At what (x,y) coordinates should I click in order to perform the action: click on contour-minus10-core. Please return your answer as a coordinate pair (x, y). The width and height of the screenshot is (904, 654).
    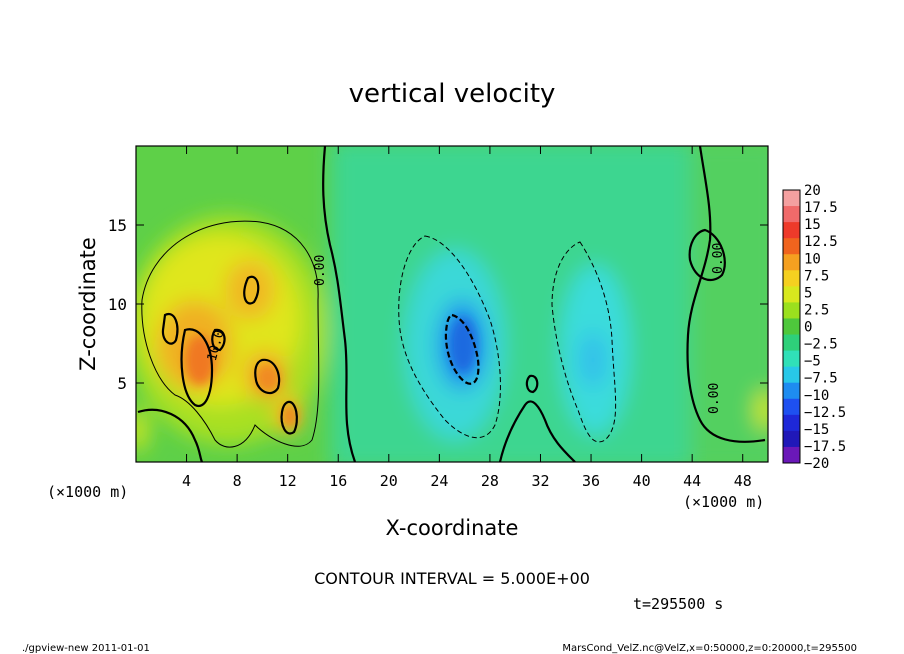
    Looking at the image, I should click on (462, 349).